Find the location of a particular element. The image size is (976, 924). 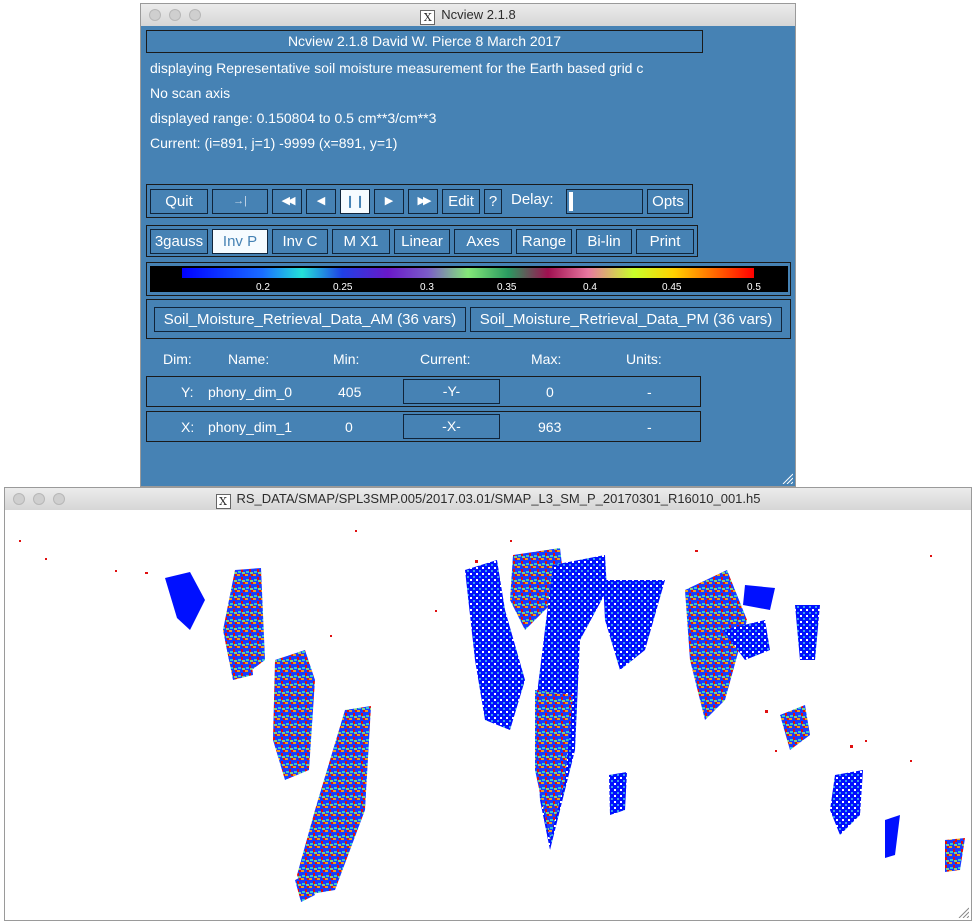

dim-min: 0 is located at coordinates (349, 427).